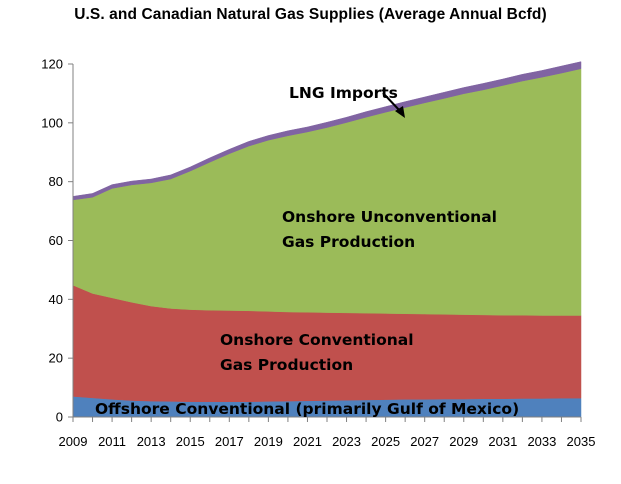 The width and height of the screenshot is (621, 484). I want to click on y-tick-label: 100, so click(52, 122).